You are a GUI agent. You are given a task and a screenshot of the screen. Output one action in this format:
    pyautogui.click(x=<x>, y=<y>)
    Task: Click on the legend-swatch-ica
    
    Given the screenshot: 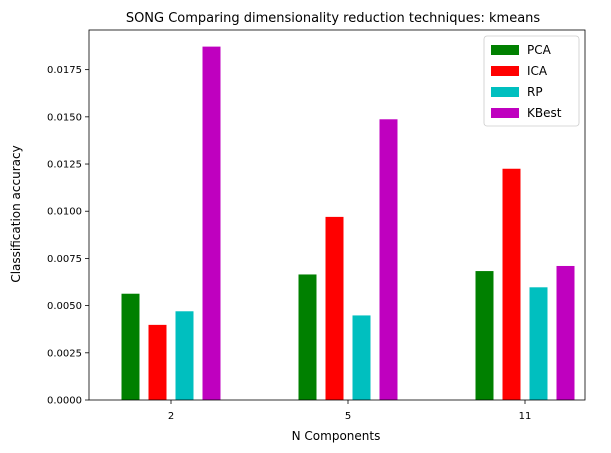 What is the action you would take?
    pyautogui.click(x=505, y=71)
    